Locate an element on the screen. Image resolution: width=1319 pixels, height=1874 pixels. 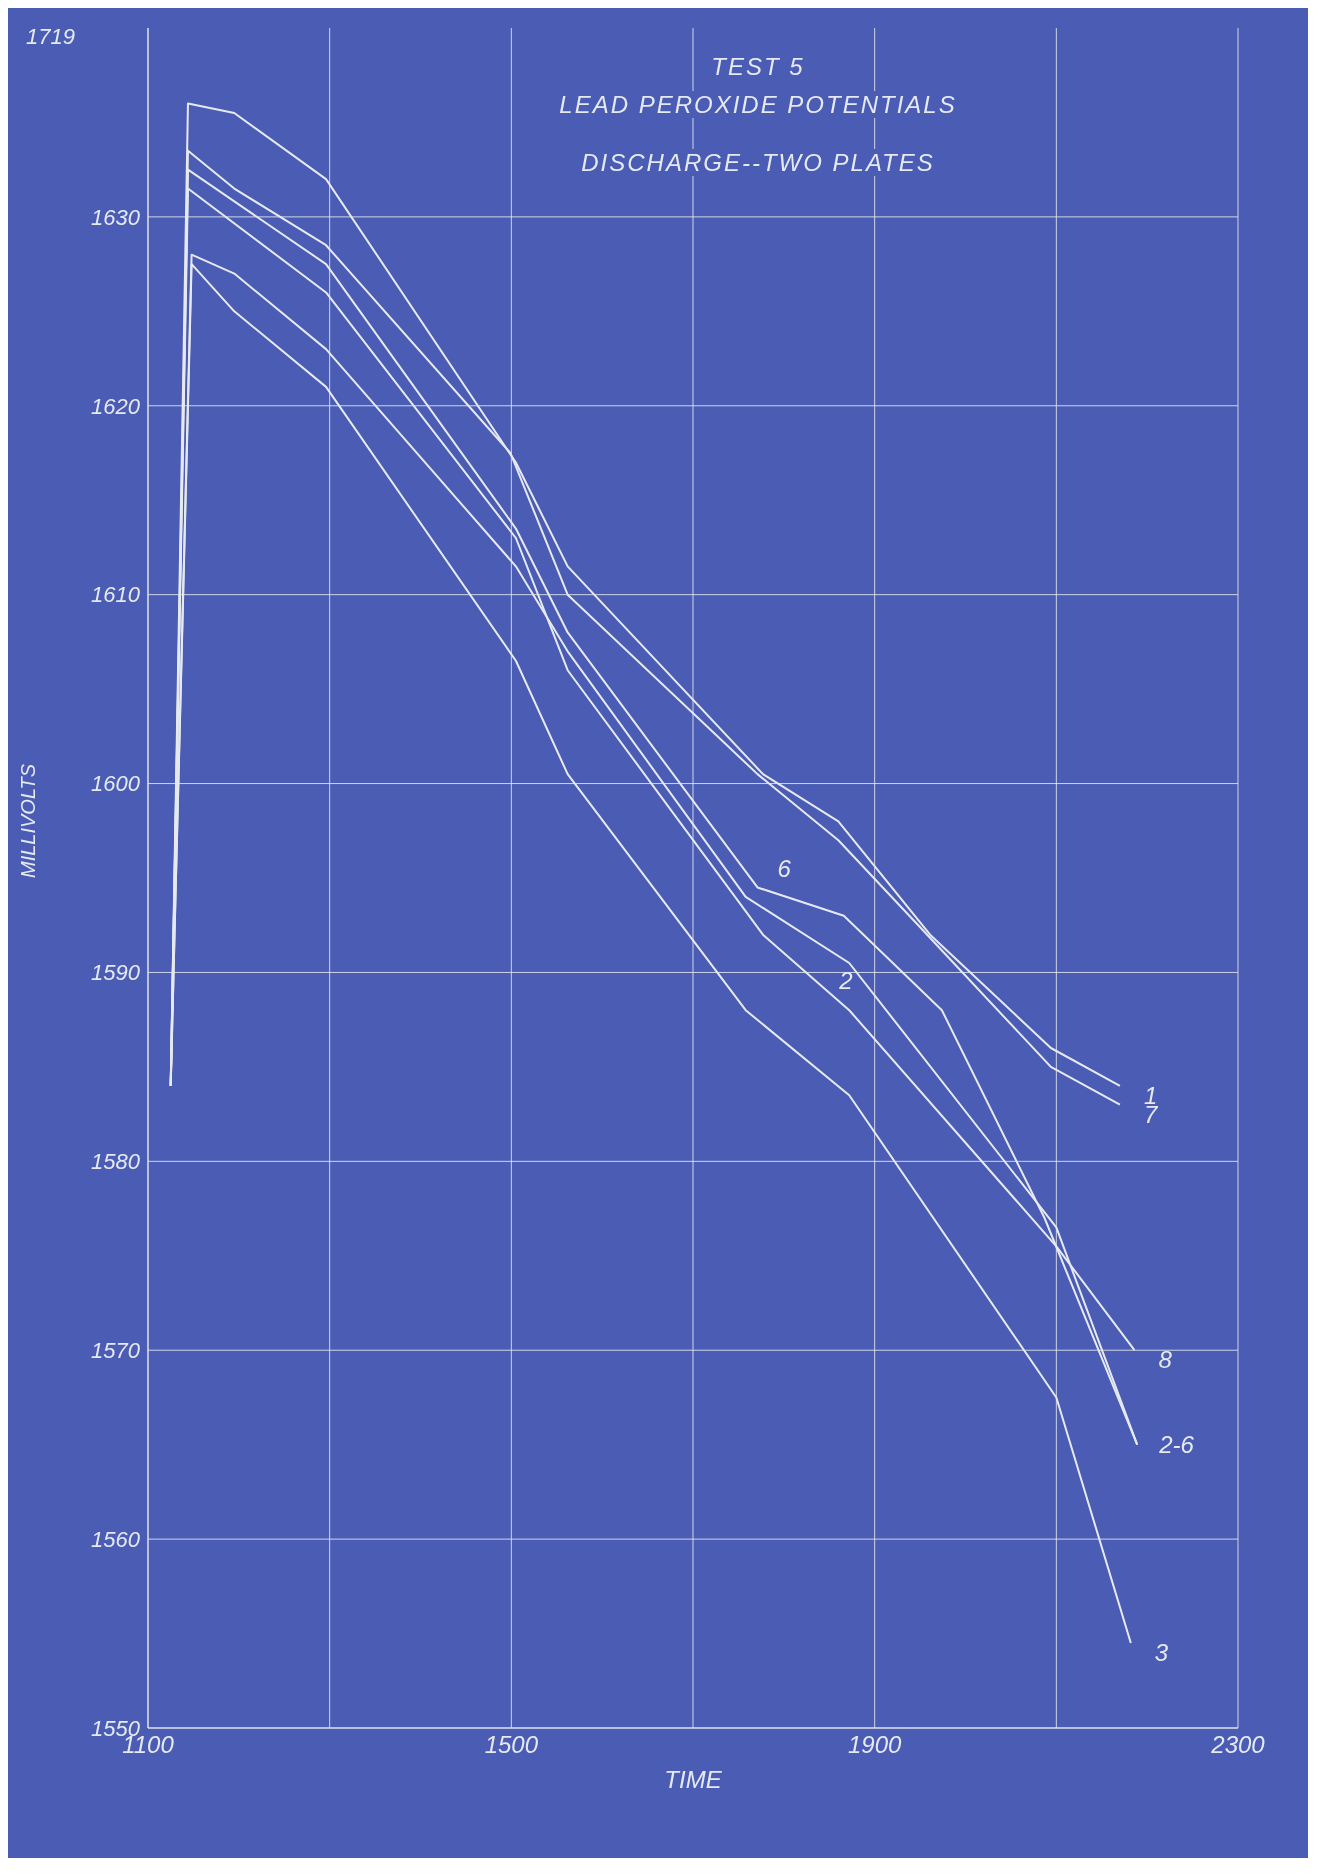
y-tick-label: 1560 is located at coordinates (116, 1539).